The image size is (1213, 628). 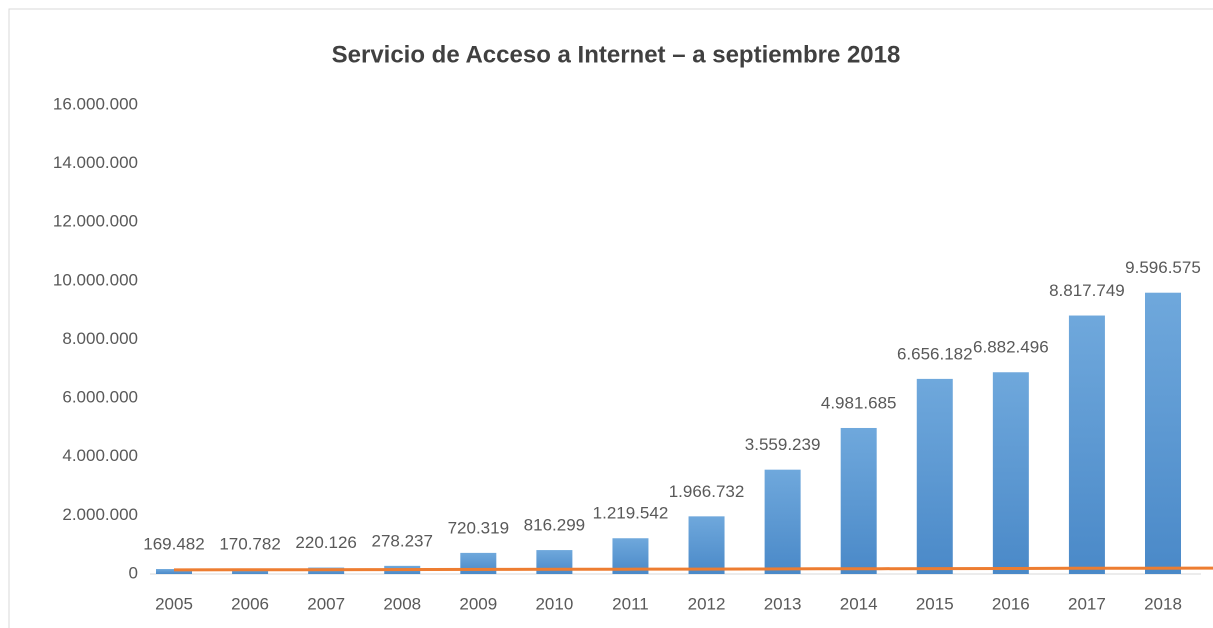 What do you see at coordinates (935, 353) in the screenshot?
I see `data-label: 6.656.182` at bounding box center [935, 353].